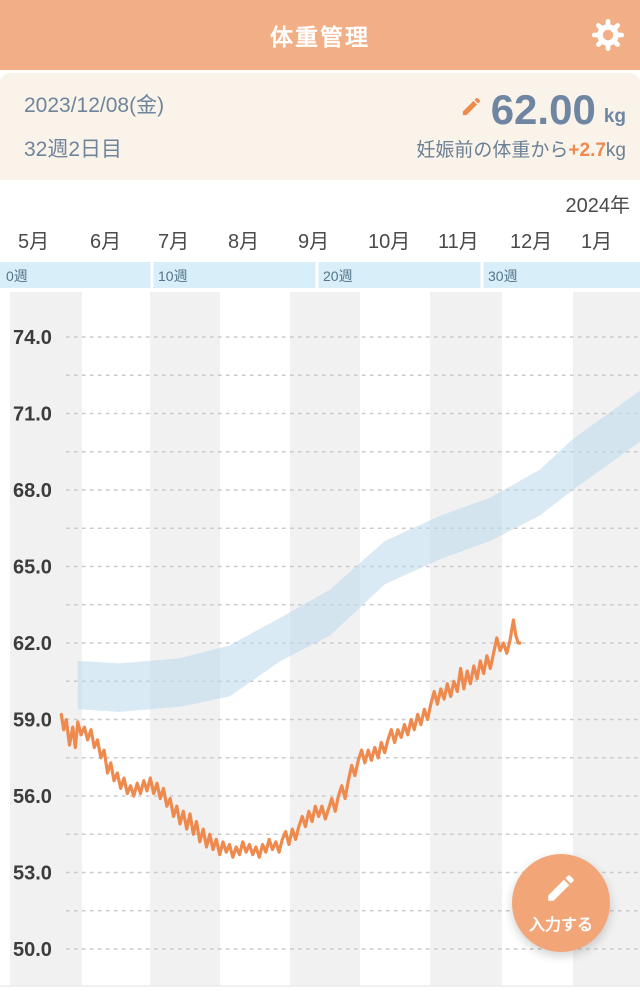 The width and height of the screenshot is (640, 992). Describe the element at coordinates (598, 205) in the screenshot. I see `year-label: 2024年` at that location.